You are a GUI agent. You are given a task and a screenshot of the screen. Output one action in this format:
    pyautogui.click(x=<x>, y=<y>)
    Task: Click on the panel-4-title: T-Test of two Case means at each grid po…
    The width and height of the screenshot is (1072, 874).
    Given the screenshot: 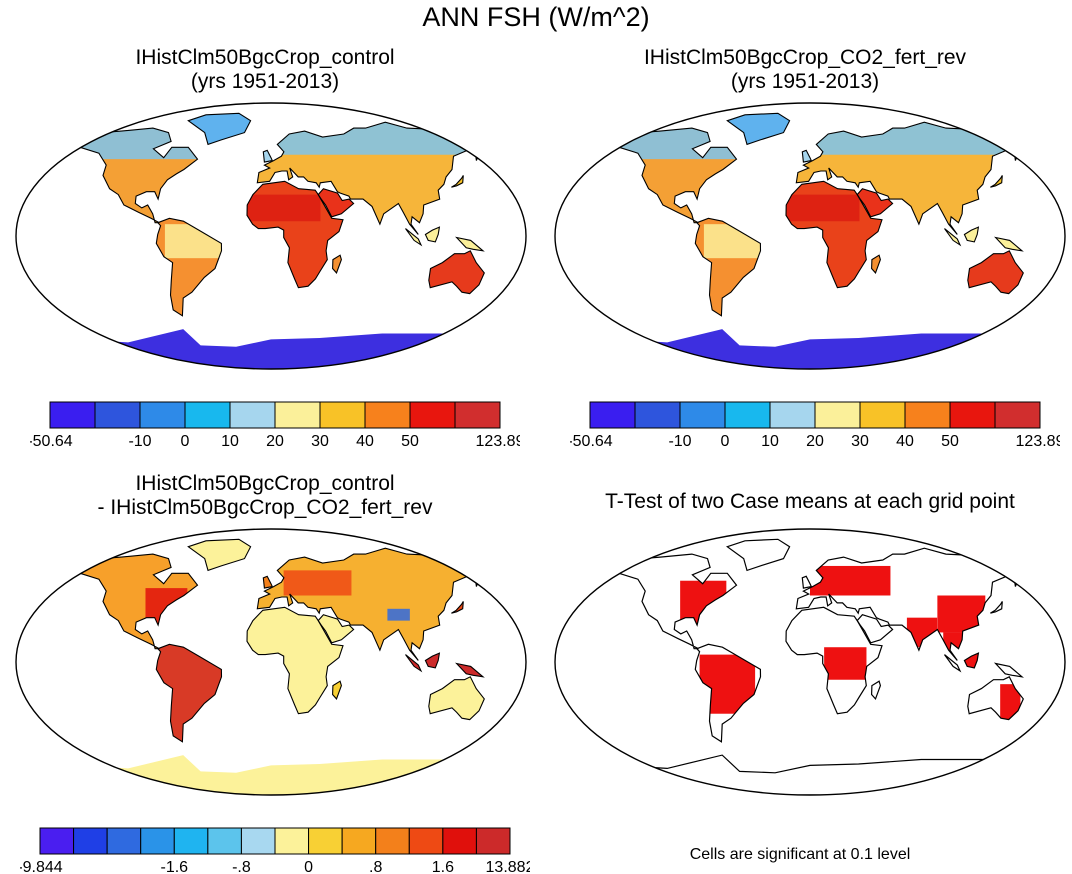 What is the action you would take?
    pyautogui.click(x=810, y=502)
    